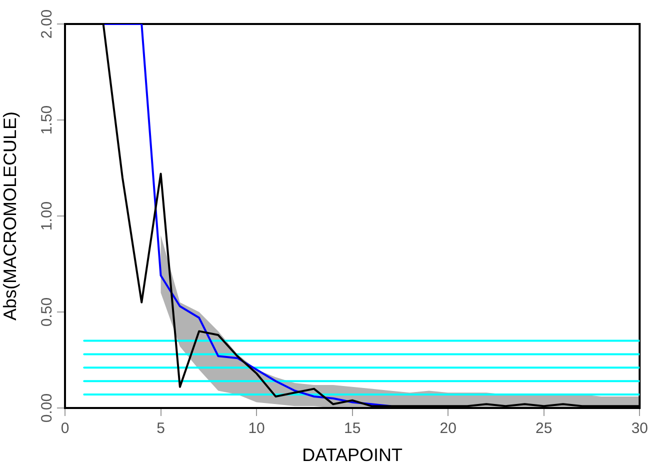 The image size is (652, 471). I want to click on x-tick-label: 20, so click(448, 429).